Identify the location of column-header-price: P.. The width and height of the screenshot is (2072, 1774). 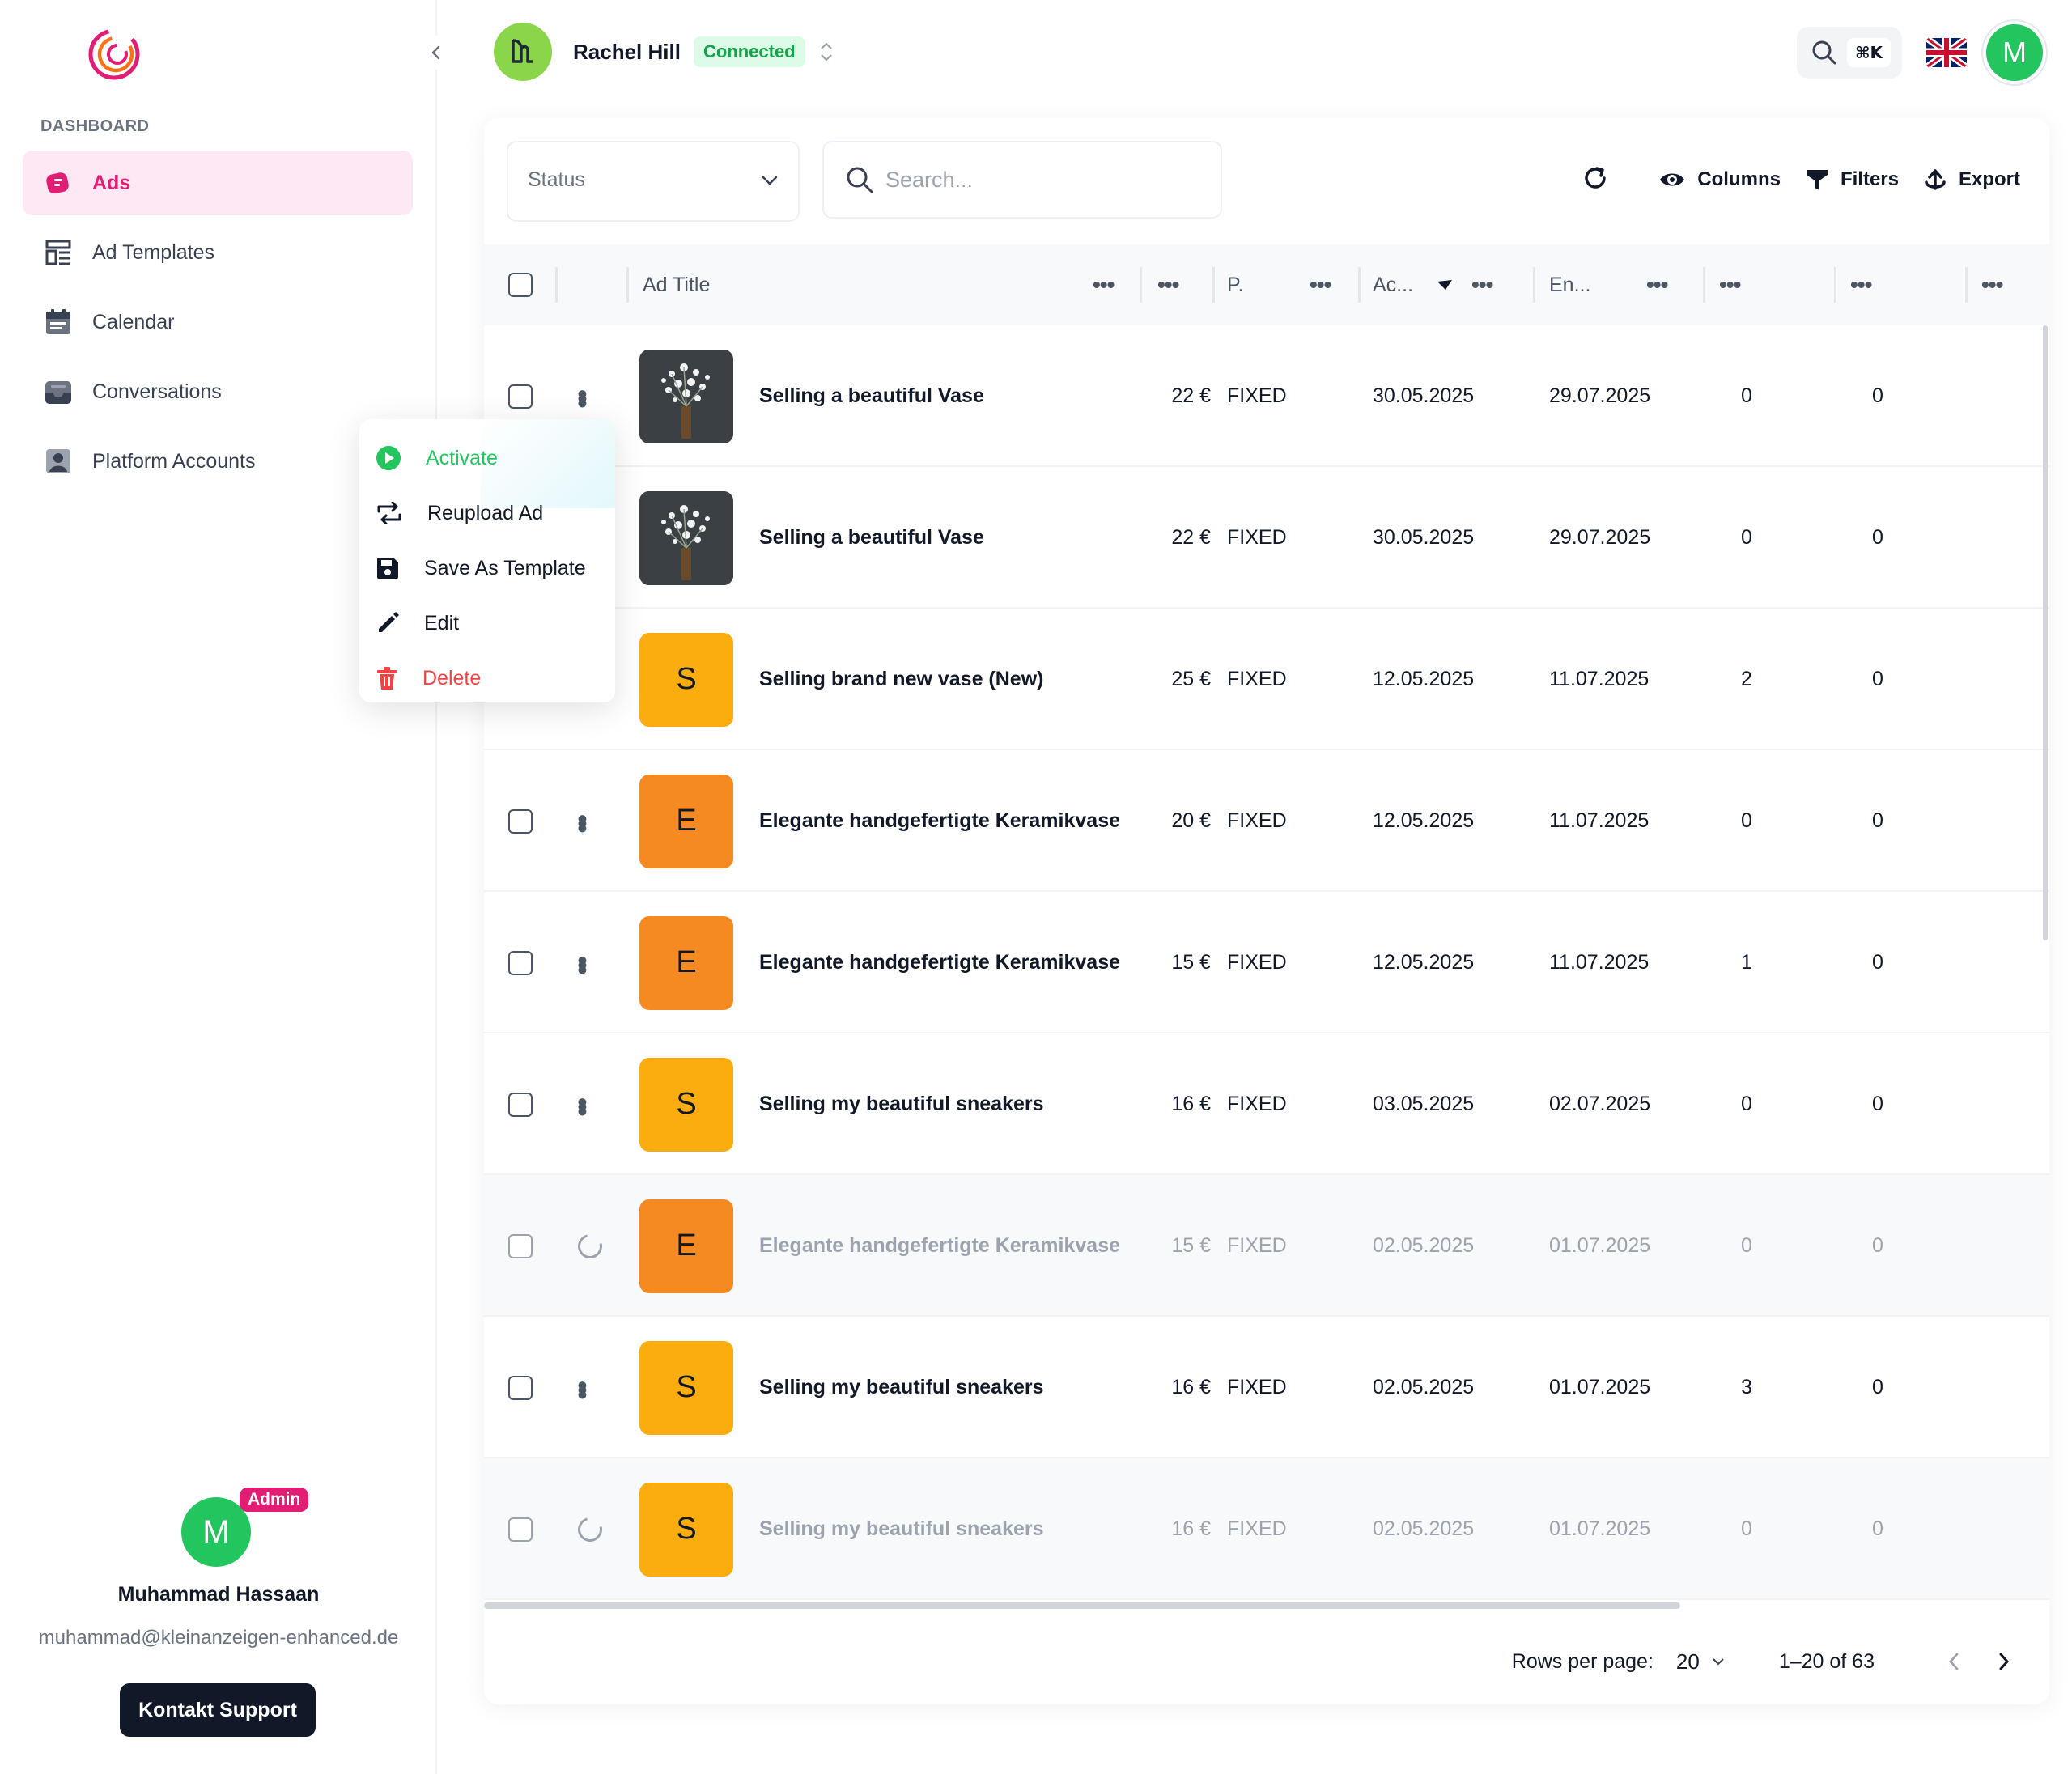
(1235, 284).